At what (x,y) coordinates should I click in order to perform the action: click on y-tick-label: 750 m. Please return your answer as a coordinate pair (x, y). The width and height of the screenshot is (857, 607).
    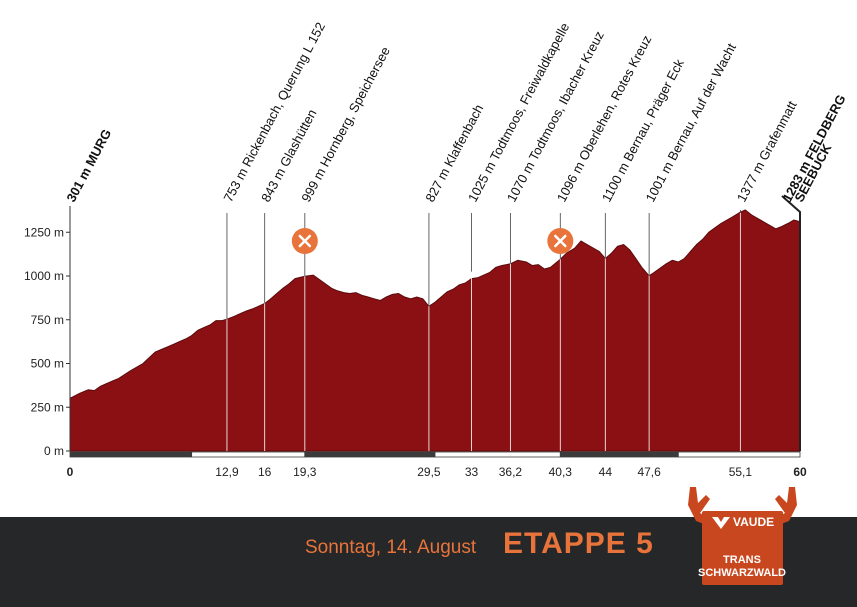
    Looking at the image, I should click on (47, 320).